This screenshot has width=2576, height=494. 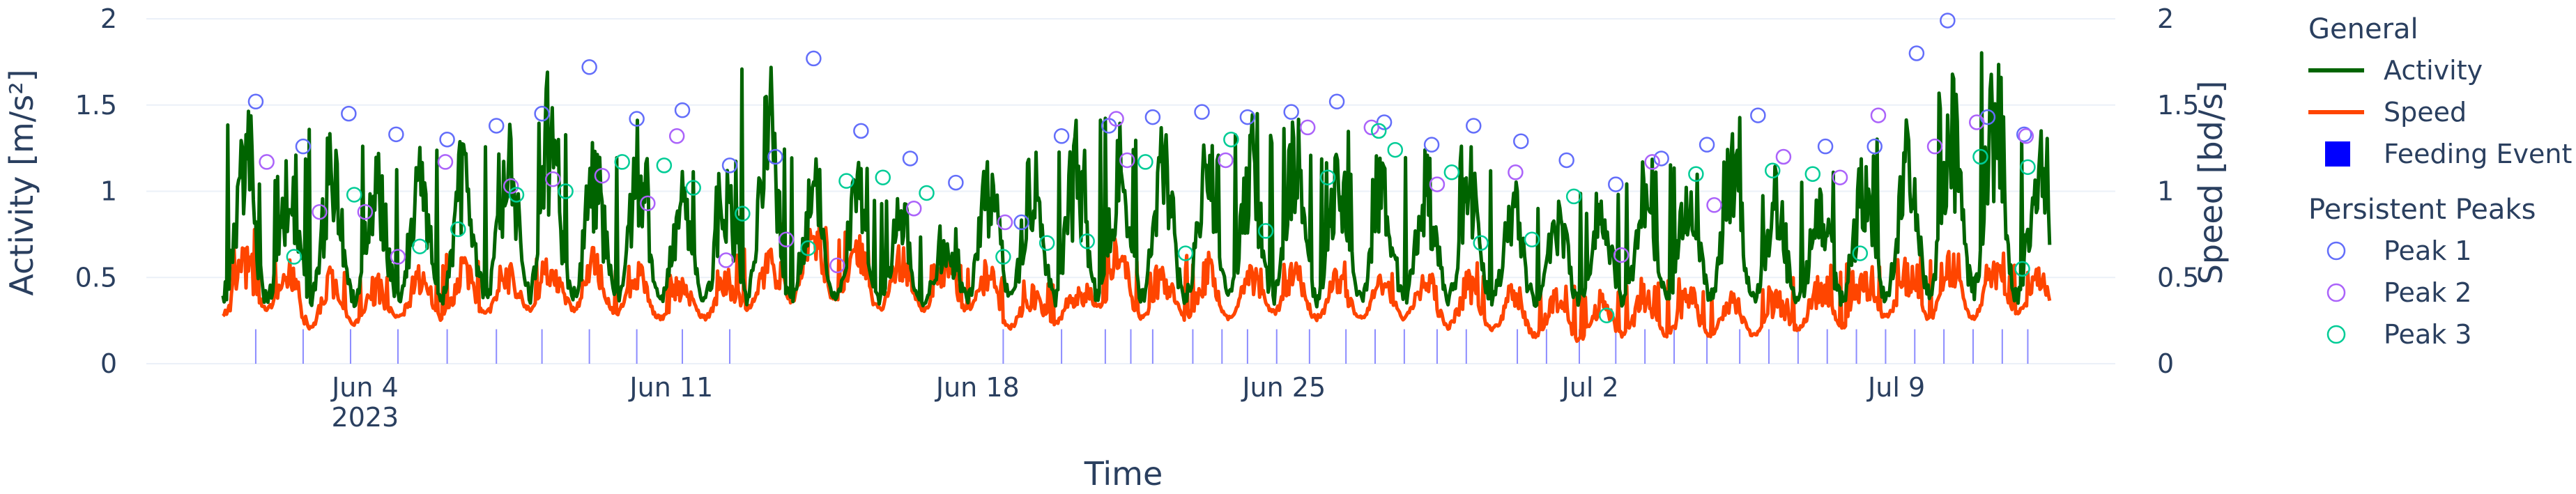 I want to click on x-tick-label: Jun 11, so click(x=670, y=387).